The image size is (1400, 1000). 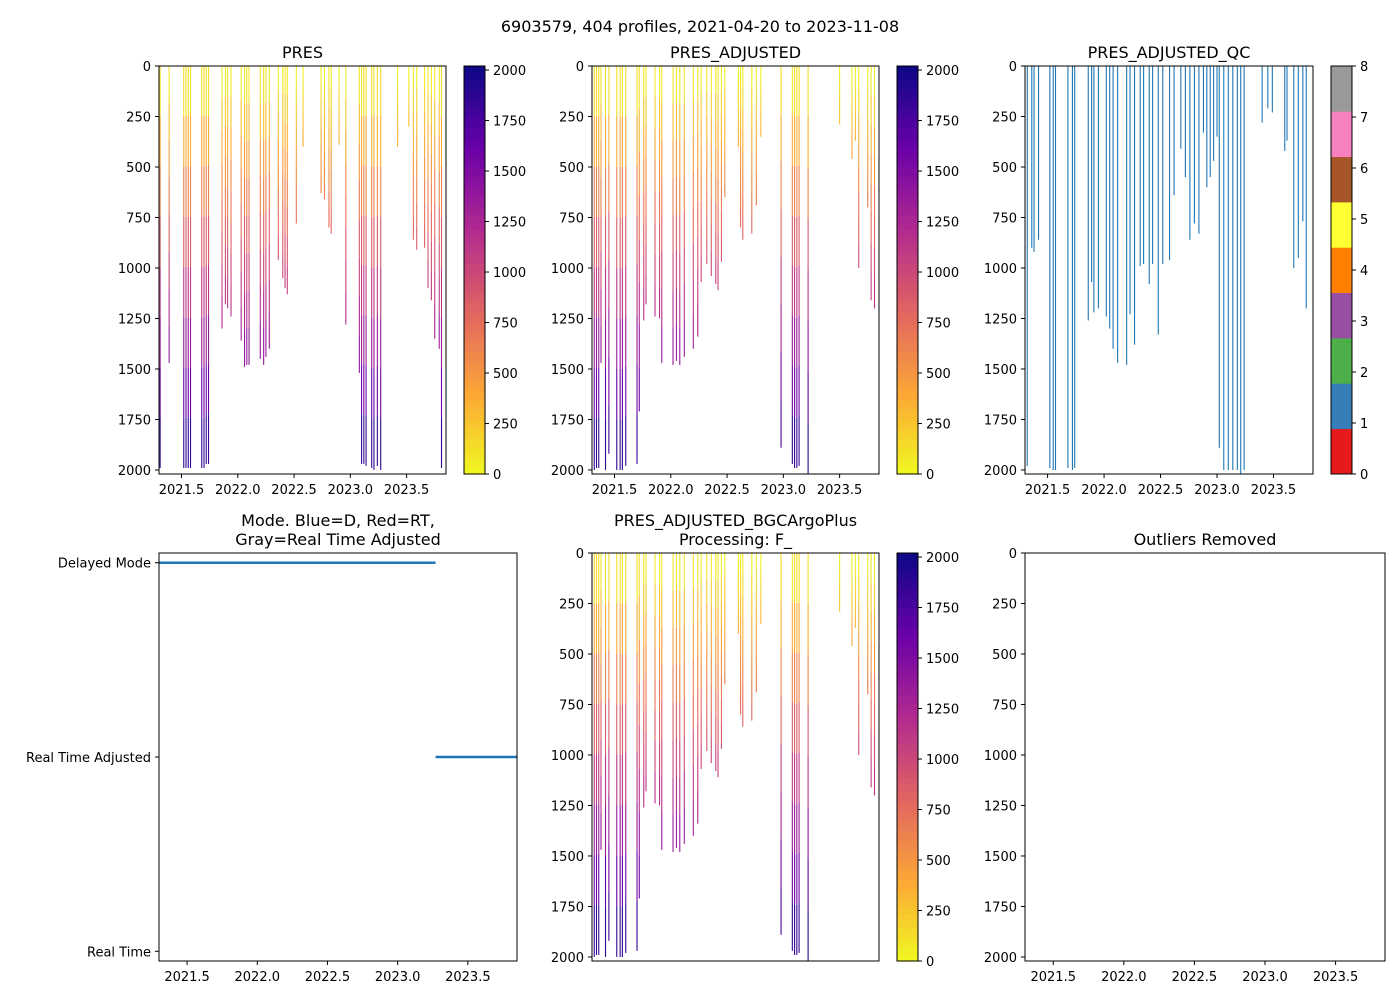 What do you see at coordinates (1364, 373) in the screenshot?
I see `colorbar-tick-label: 2` at bounding box center [1364, 373].